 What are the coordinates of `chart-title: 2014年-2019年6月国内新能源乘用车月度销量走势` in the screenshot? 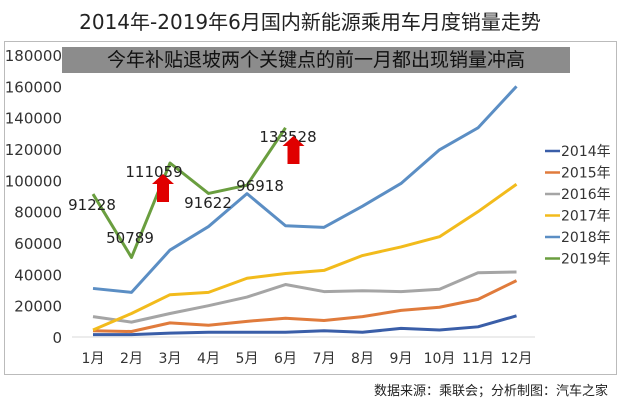 It's located at (310, 22).